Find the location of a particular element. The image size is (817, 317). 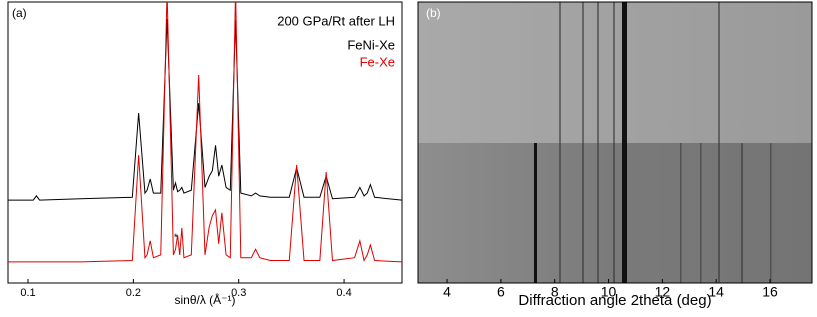

x-tick-label: 0.4 is located at coordinates (343, 293).